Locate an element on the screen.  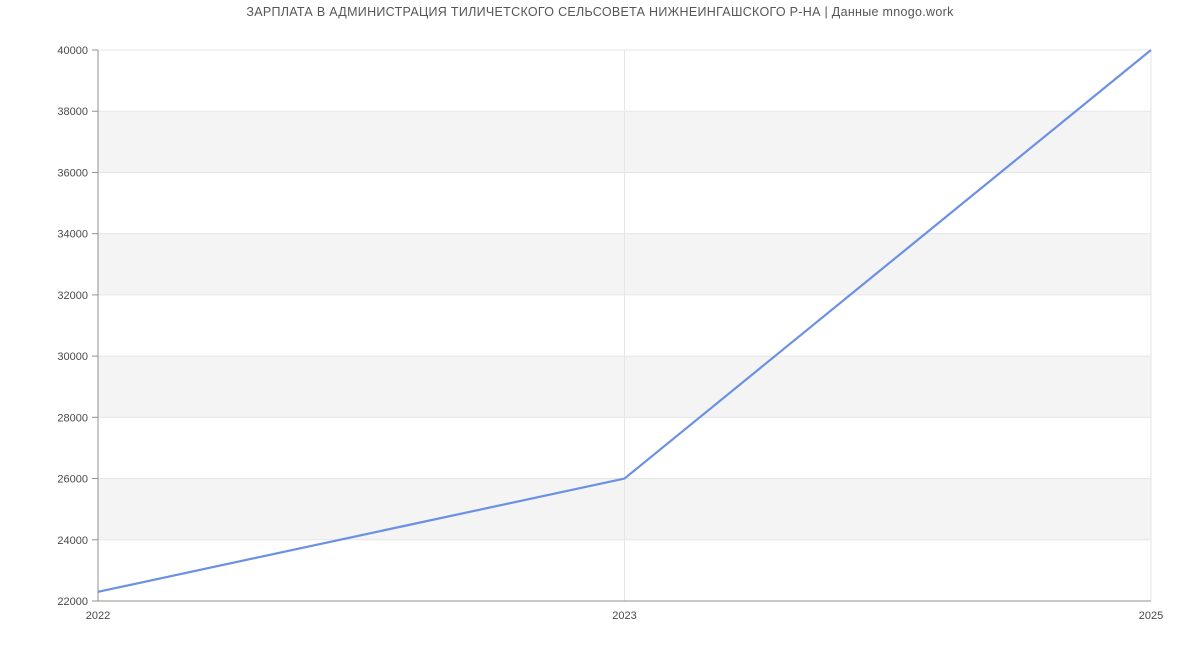
x-axis-labels: 2022 2023 2025 is located at coordinates (624, 616).